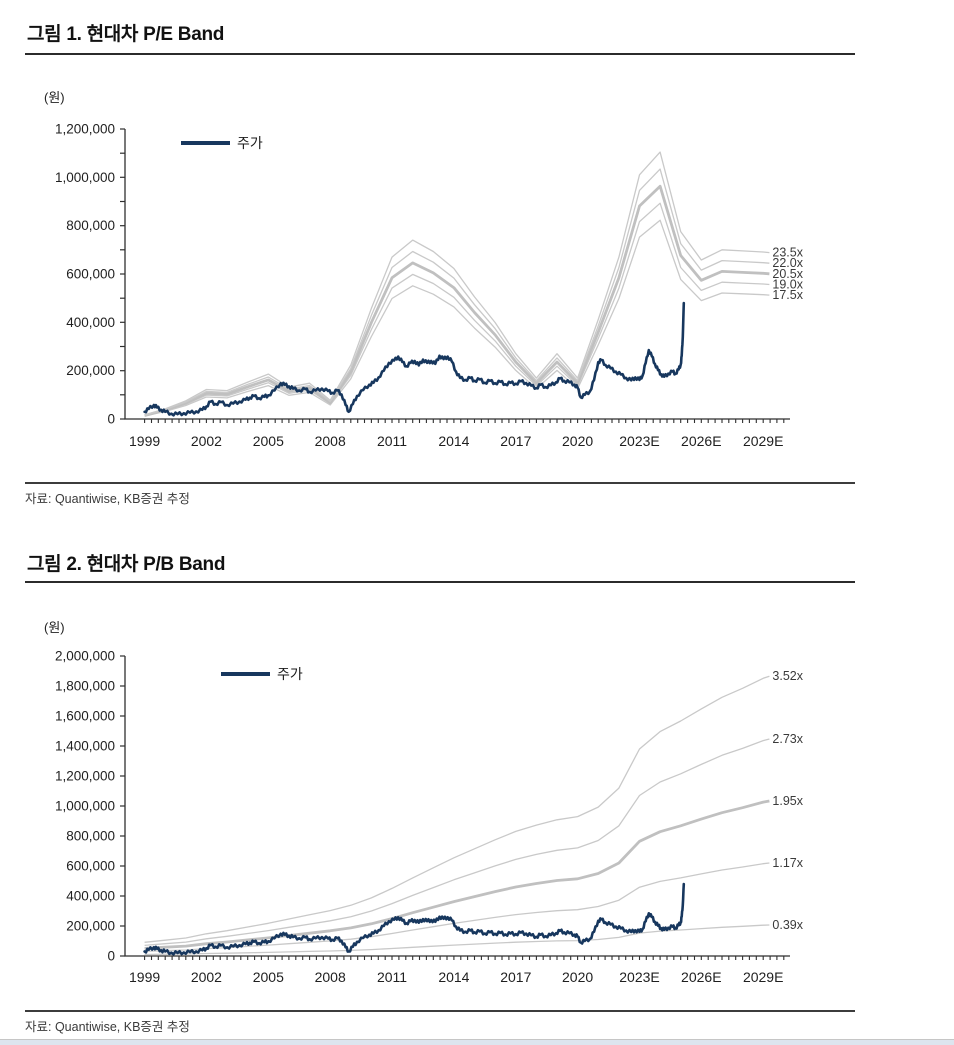  Describe the element at coordinates (787, 676) in the screenshot. I see `band-multiple-label: 3.52x` at that location.